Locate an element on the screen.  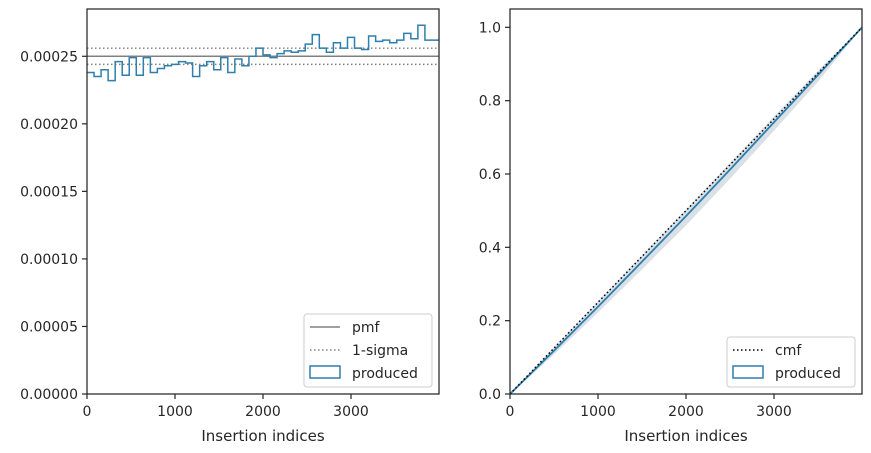
right-y-tick-label: 0.4 is located at coordinates (490, 248).